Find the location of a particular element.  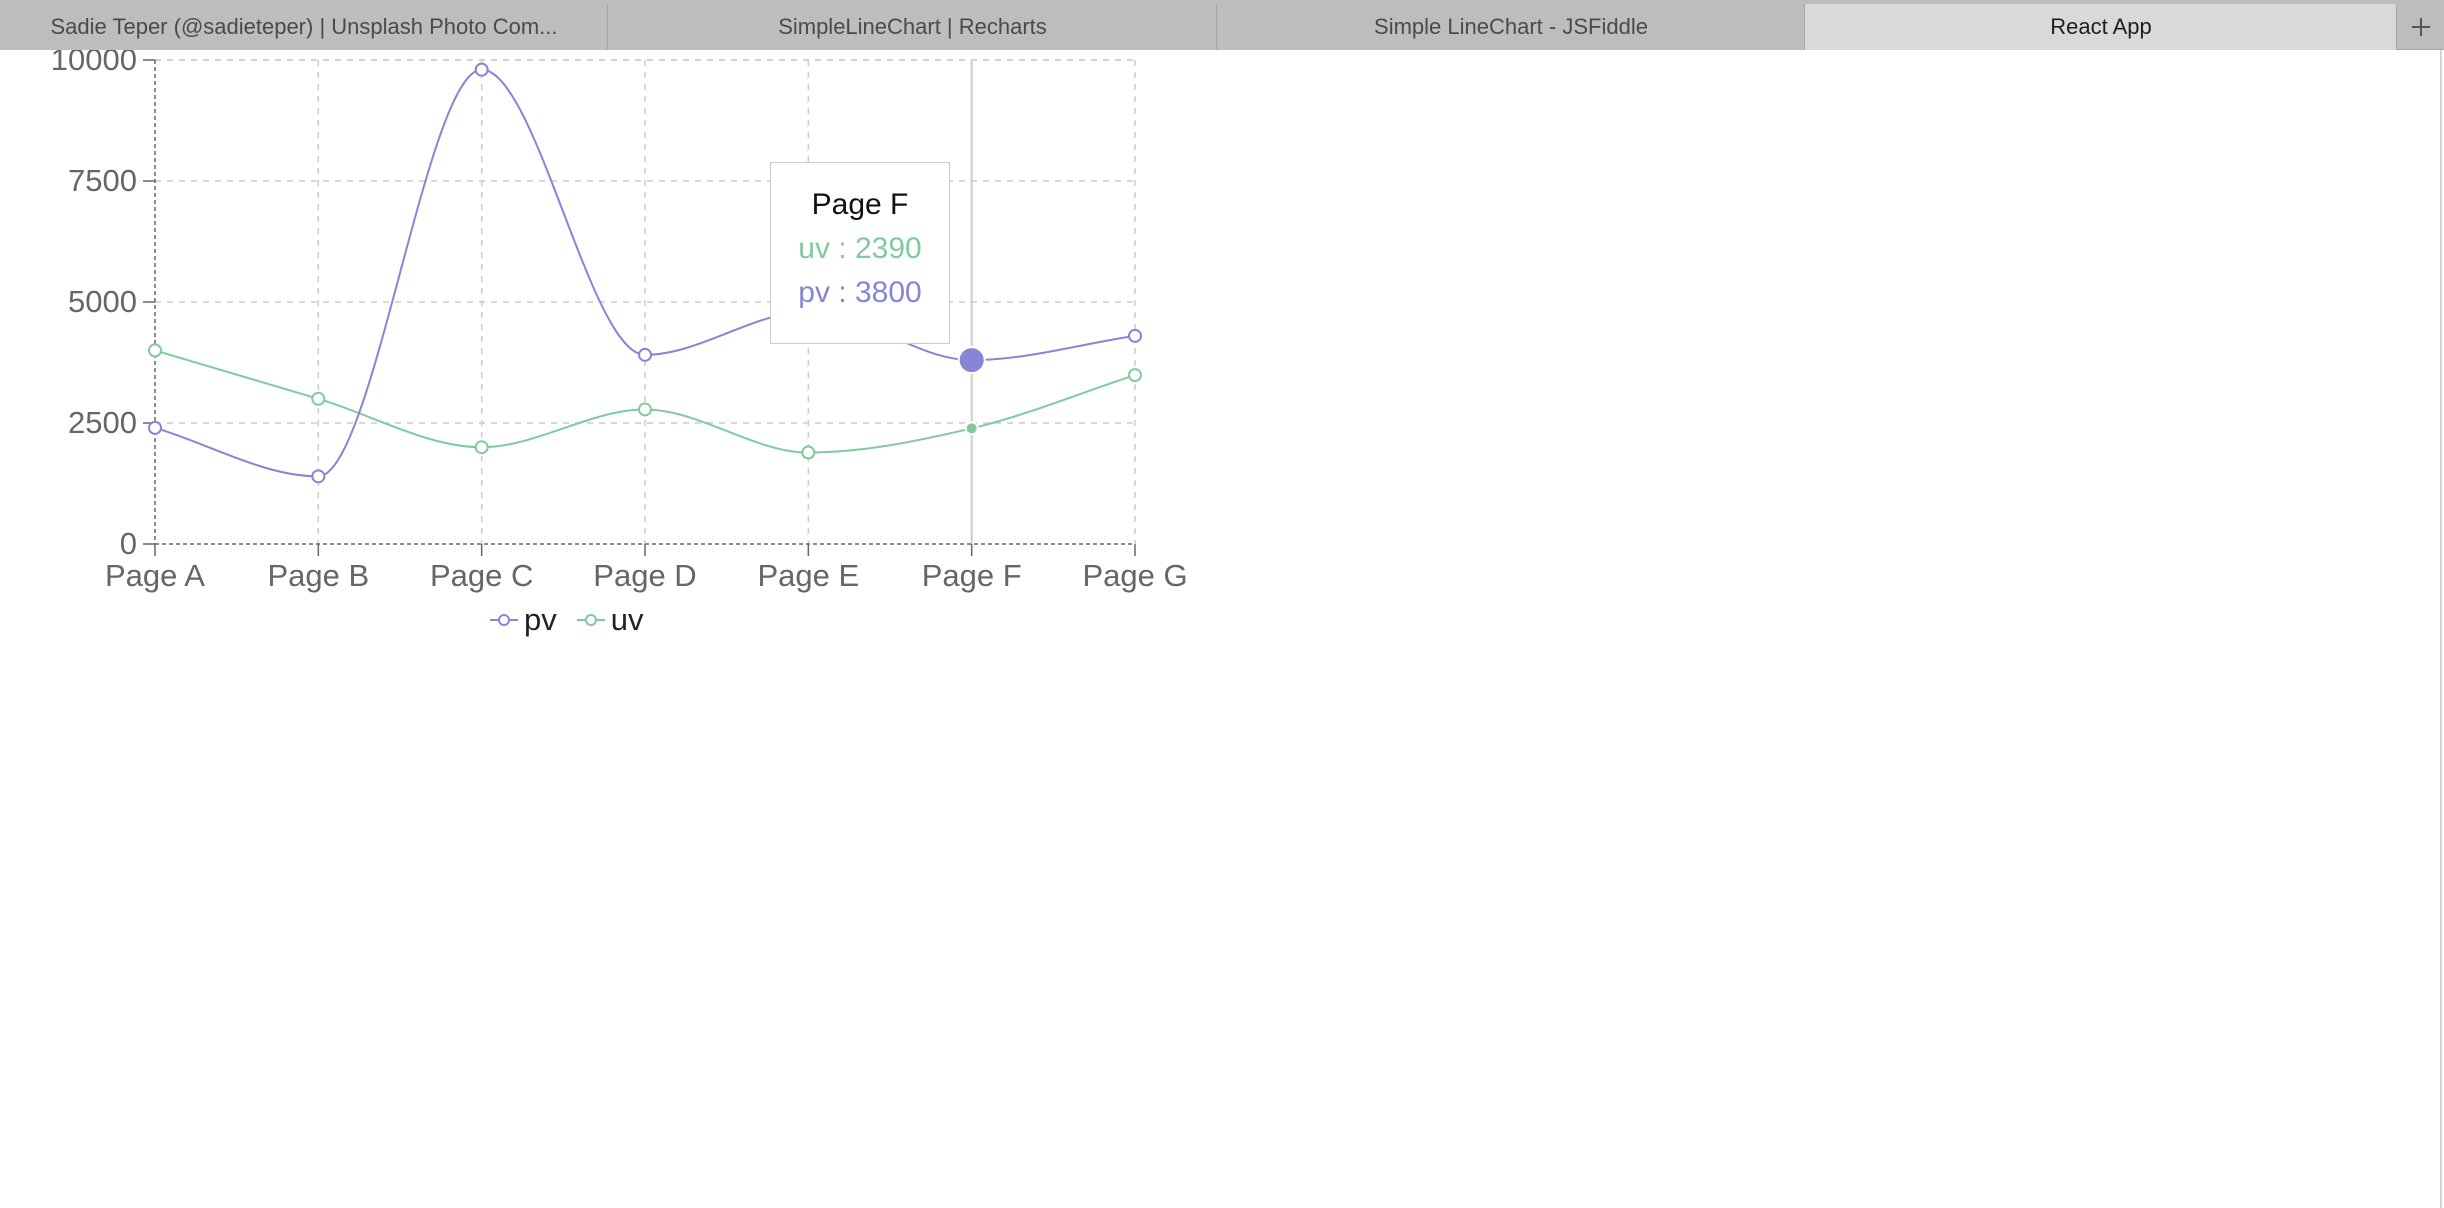

legend-pv-label: pv is located at coordinates (540, 619).